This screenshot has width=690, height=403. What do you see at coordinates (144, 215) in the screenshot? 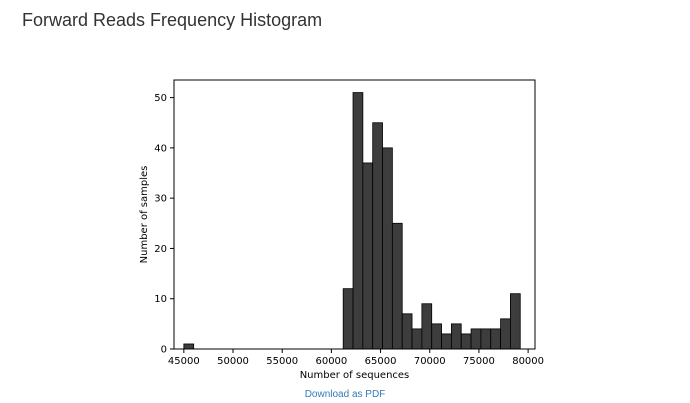
I see `y-axis-label: Number of samples` at bounding box center [144, 215].